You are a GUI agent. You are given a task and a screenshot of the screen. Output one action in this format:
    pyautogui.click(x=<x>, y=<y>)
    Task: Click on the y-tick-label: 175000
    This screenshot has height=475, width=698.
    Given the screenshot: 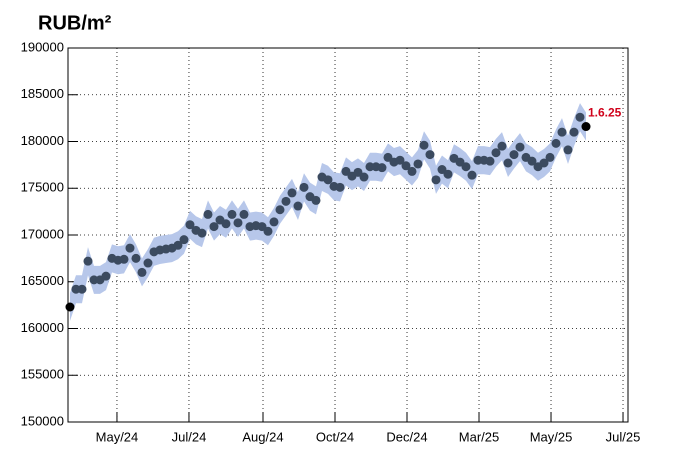 What is the action you would take?
    pyautogui.click(x=42, y=187)
    